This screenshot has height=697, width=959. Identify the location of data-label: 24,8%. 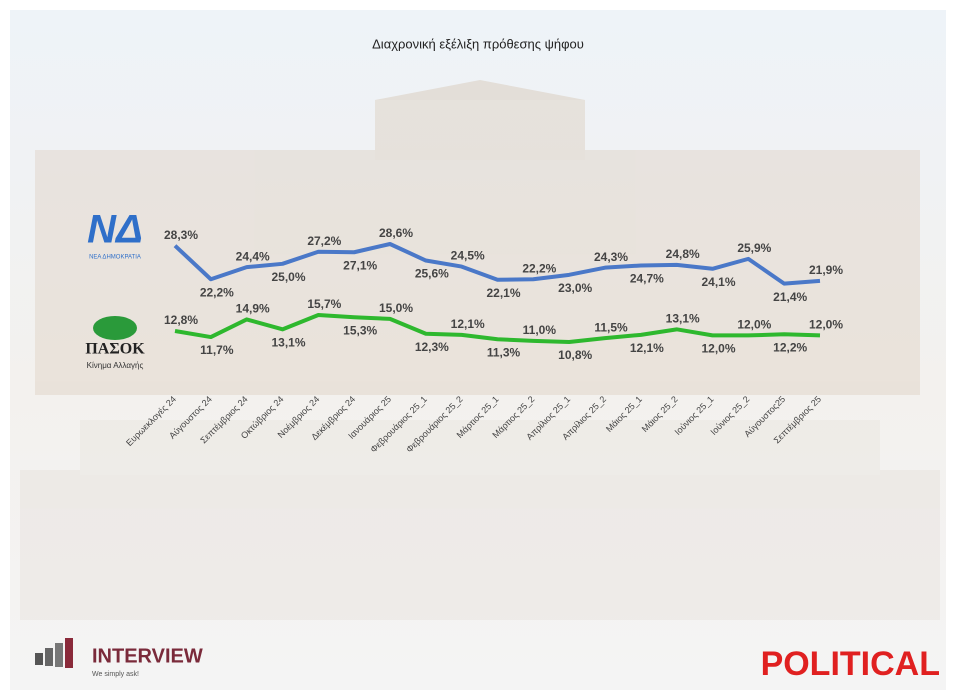
(683, 254).